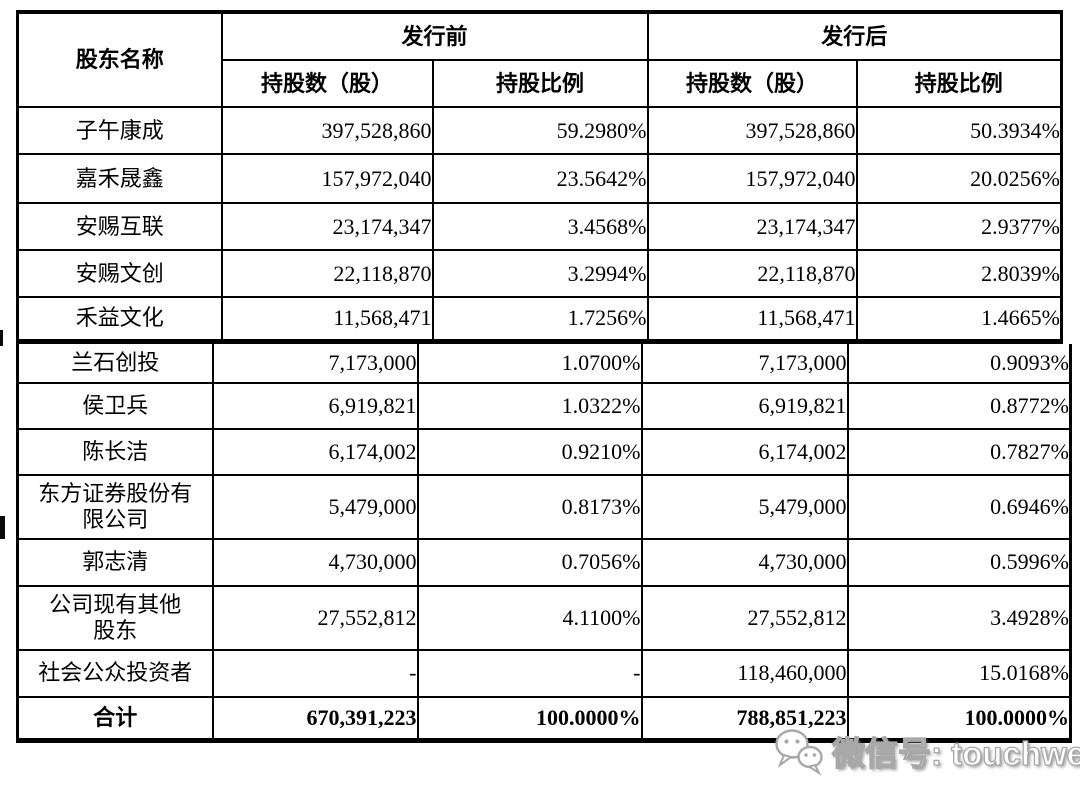  What do you see at coordinates (327, 130) in the screenshot?
I see `cell-pre-shares: 397,528,860` at bounding box center [327, 130].